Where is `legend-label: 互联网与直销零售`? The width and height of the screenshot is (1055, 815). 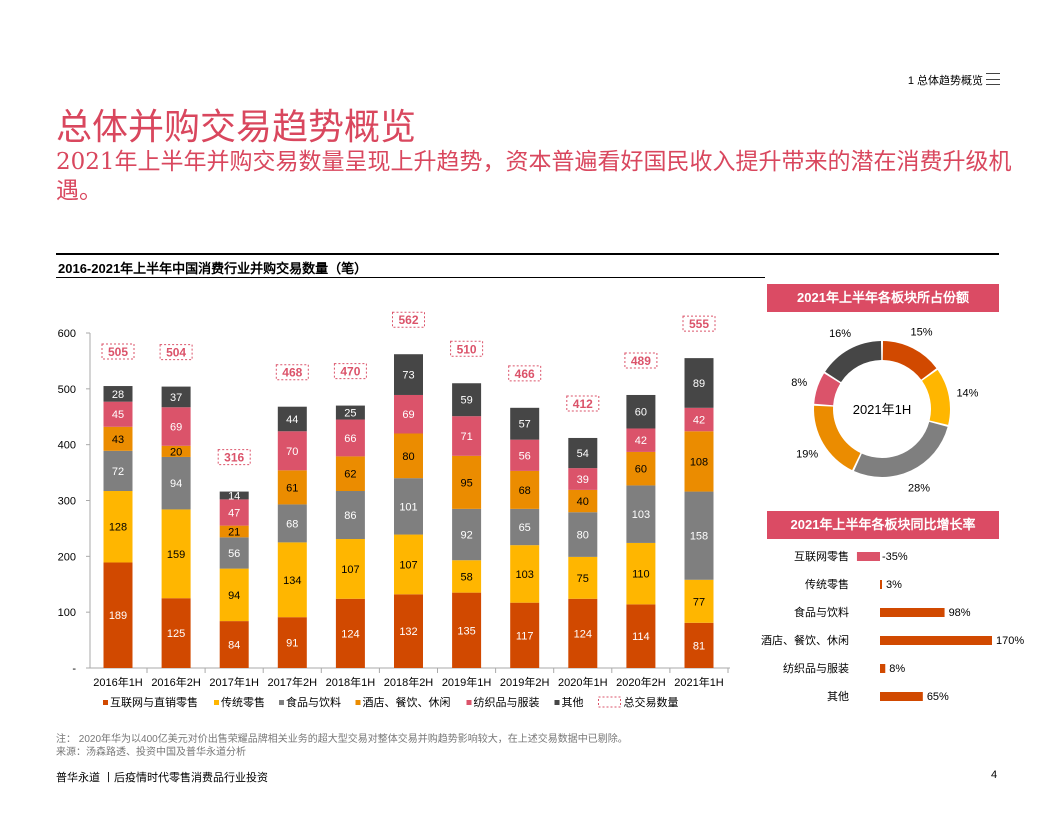
legend-label: 互联网与直销零售 is located at coordinates (154, 702).